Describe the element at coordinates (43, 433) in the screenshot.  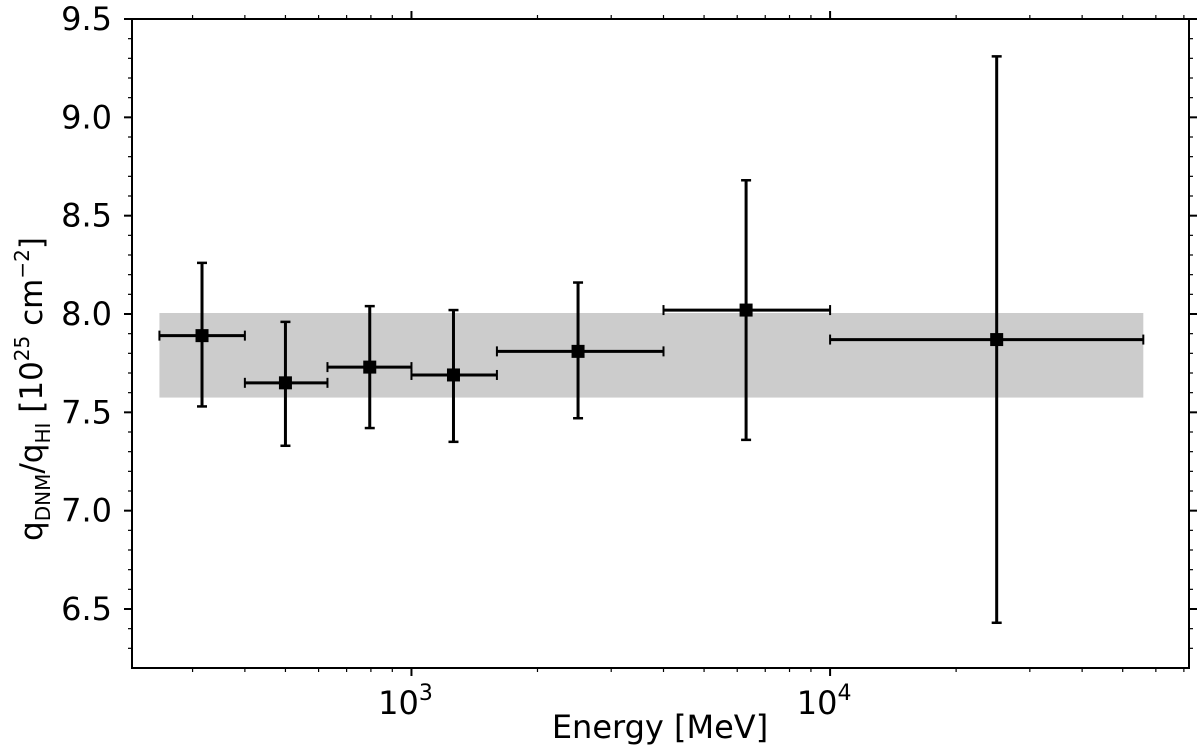
I see `y-label-sub-hi: HI` at that location.